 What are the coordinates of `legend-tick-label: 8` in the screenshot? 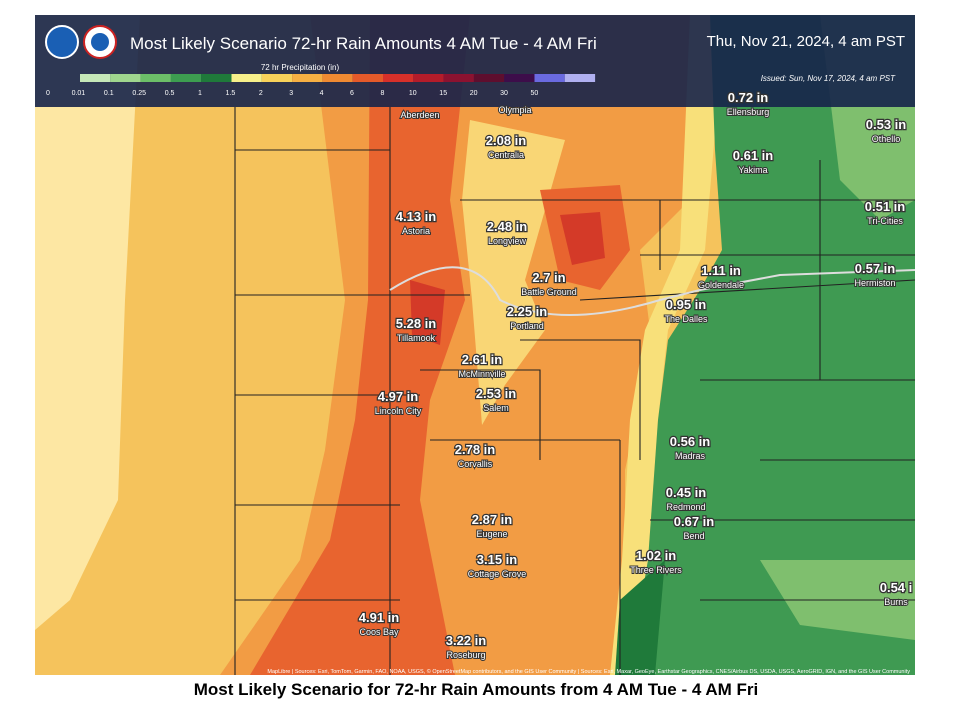 It's located at (382, 93).